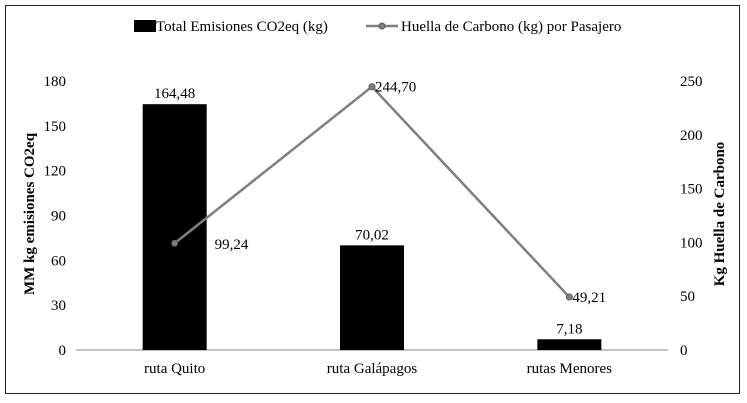 The width and height of the screenshot is (747, 403). What do you see at coordinates (55, 127) in the screenshot?
I see `y-left-tick-label: 150` at bounding box center [55, 127].